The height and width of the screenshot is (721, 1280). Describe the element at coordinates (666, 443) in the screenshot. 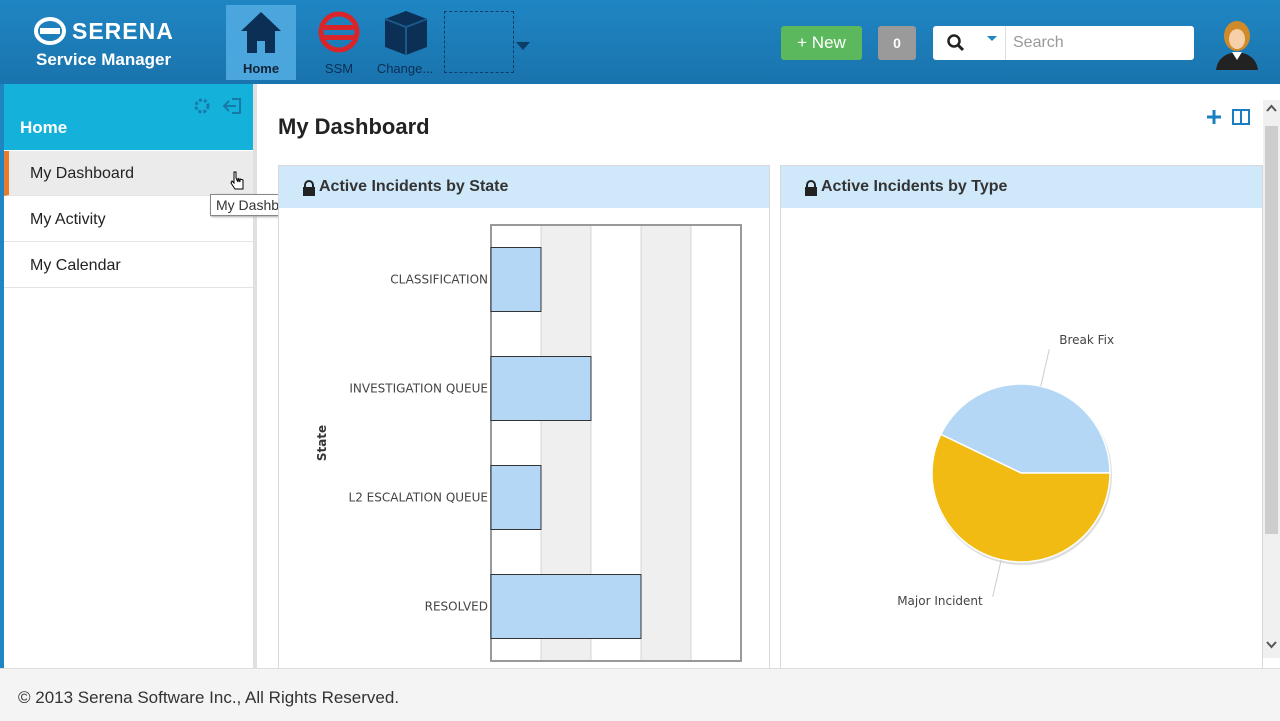

I see `grid-band` at that location.